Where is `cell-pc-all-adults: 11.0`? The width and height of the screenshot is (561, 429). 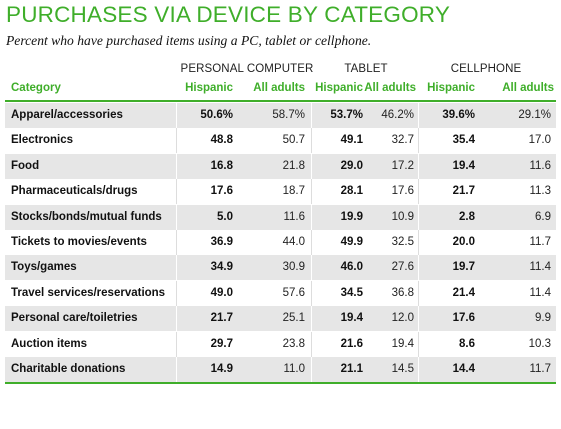
cell-pc-all-adults: 11.0 is located at coordinates (294, 369).